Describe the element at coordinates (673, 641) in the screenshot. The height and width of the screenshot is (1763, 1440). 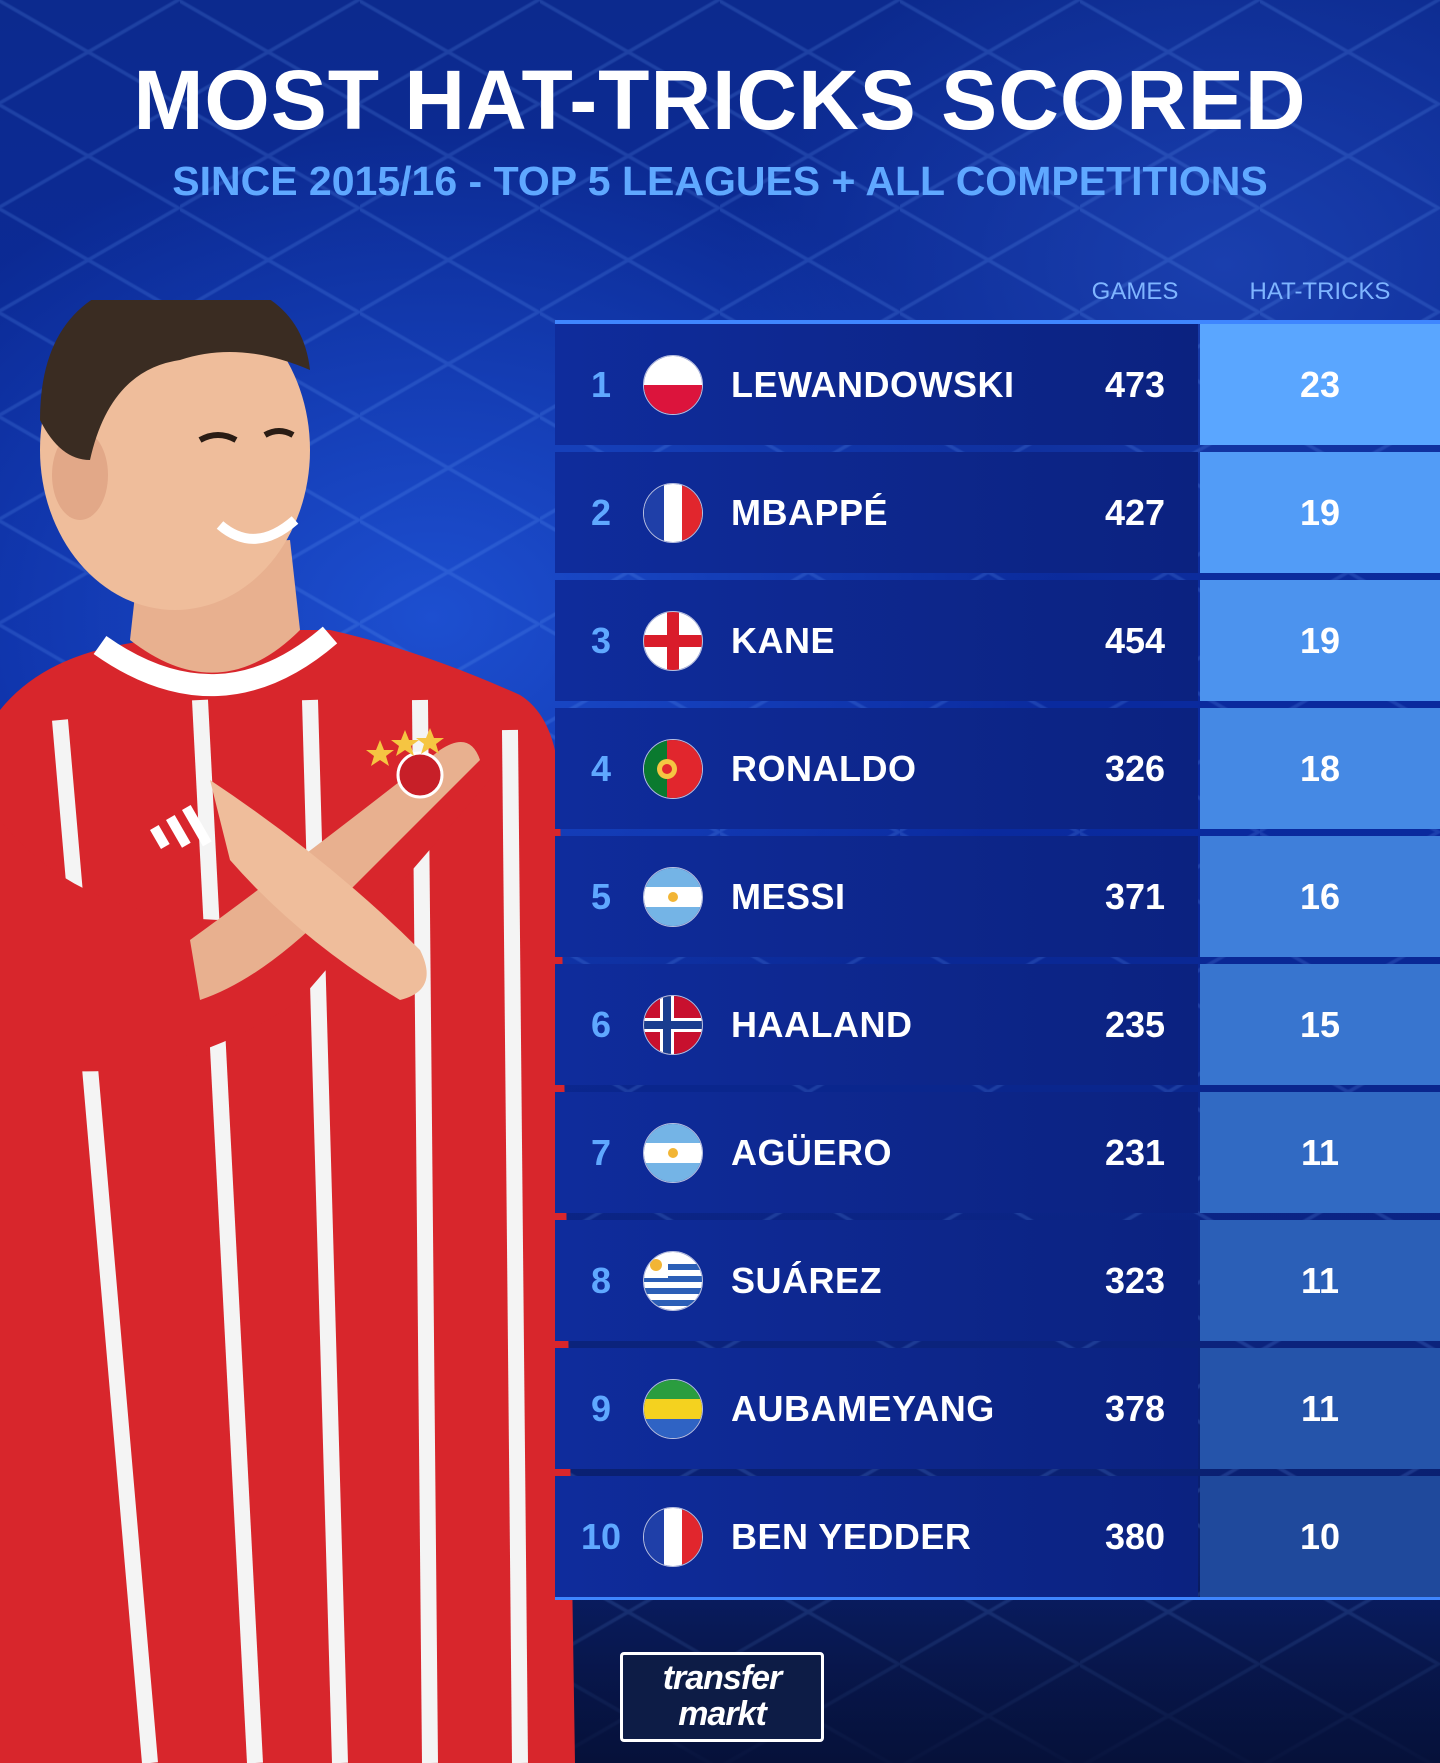
I see `england-flag-icon` at that location.